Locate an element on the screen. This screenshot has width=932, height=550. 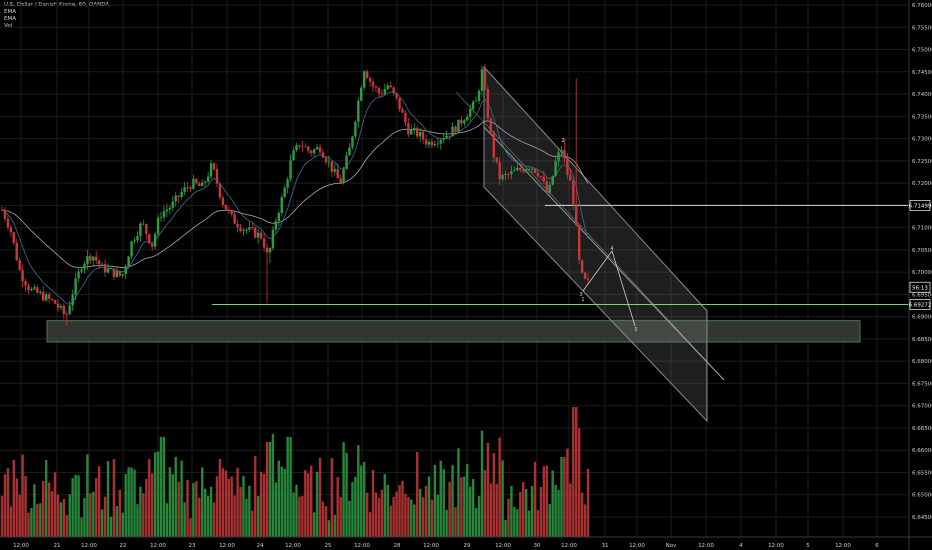
y-tick-label: 6.65000 is located at coordinates (922, 496).